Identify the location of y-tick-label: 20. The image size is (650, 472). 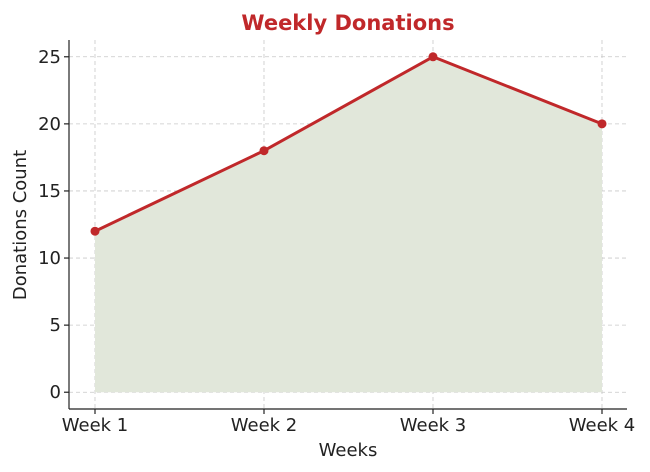
(49, 124).